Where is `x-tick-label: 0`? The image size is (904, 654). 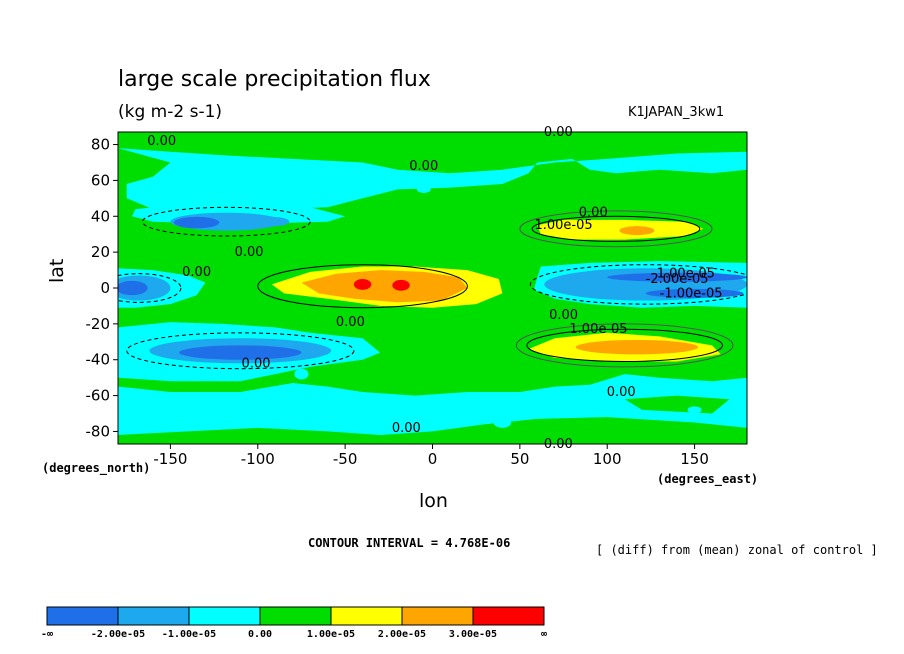
x-tick-label: 0 is located at coordinates (433, 459).